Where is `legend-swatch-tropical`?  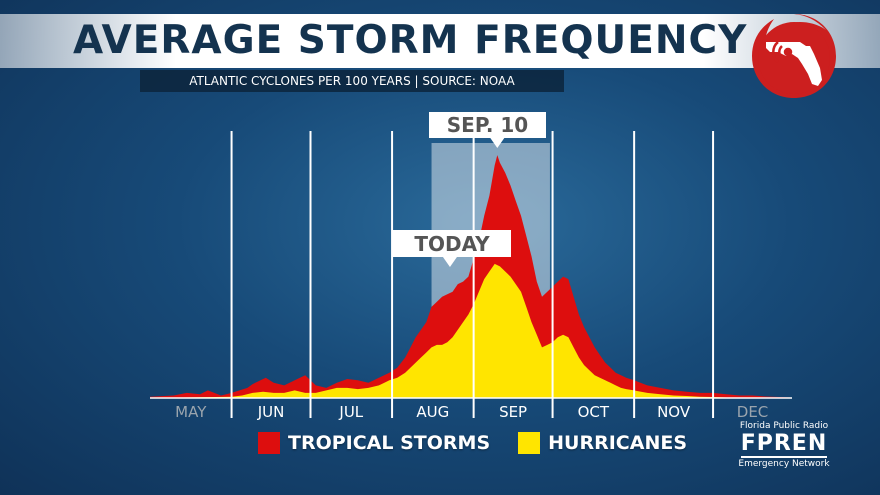
legend-swatch-tropical is located at coordinates (269, 443).